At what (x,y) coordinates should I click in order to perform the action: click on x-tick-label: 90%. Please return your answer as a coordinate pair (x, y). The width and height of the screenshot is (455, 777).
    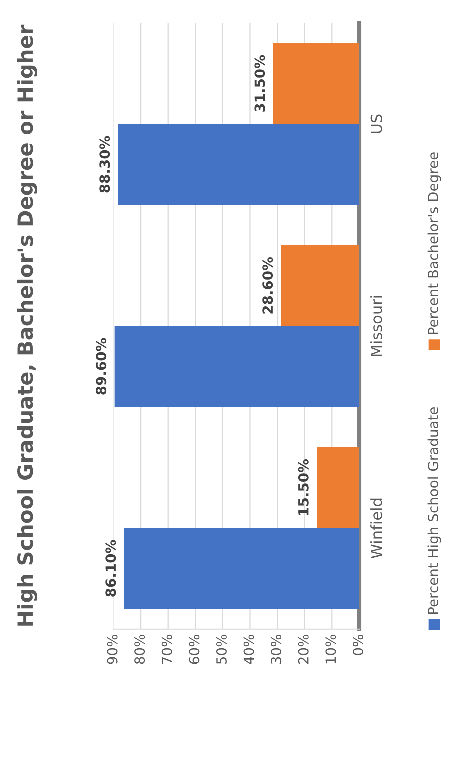
    Looking at the image, I should click on (112, 649).